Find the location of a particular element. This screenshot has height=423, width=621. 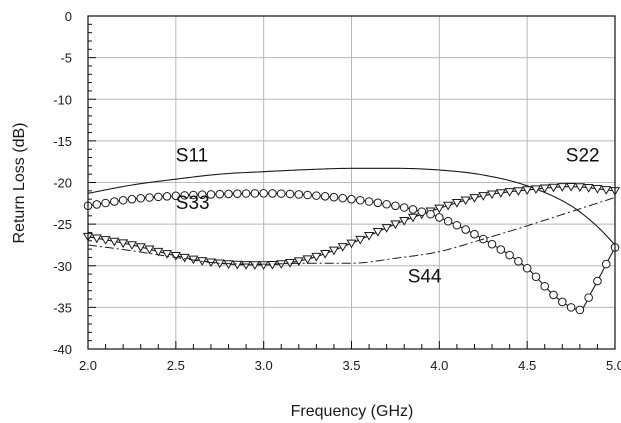

y-tick-labels: 0 -5 -10 -15 -20 -25 -30 -35 -40 is located at coordinates (62, 183).